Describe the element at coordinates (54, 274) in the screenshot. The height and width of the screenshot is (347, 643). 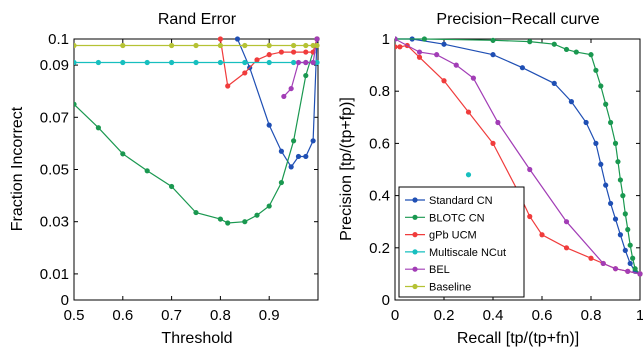
I see `y-tick-label: 0.01` at that location.